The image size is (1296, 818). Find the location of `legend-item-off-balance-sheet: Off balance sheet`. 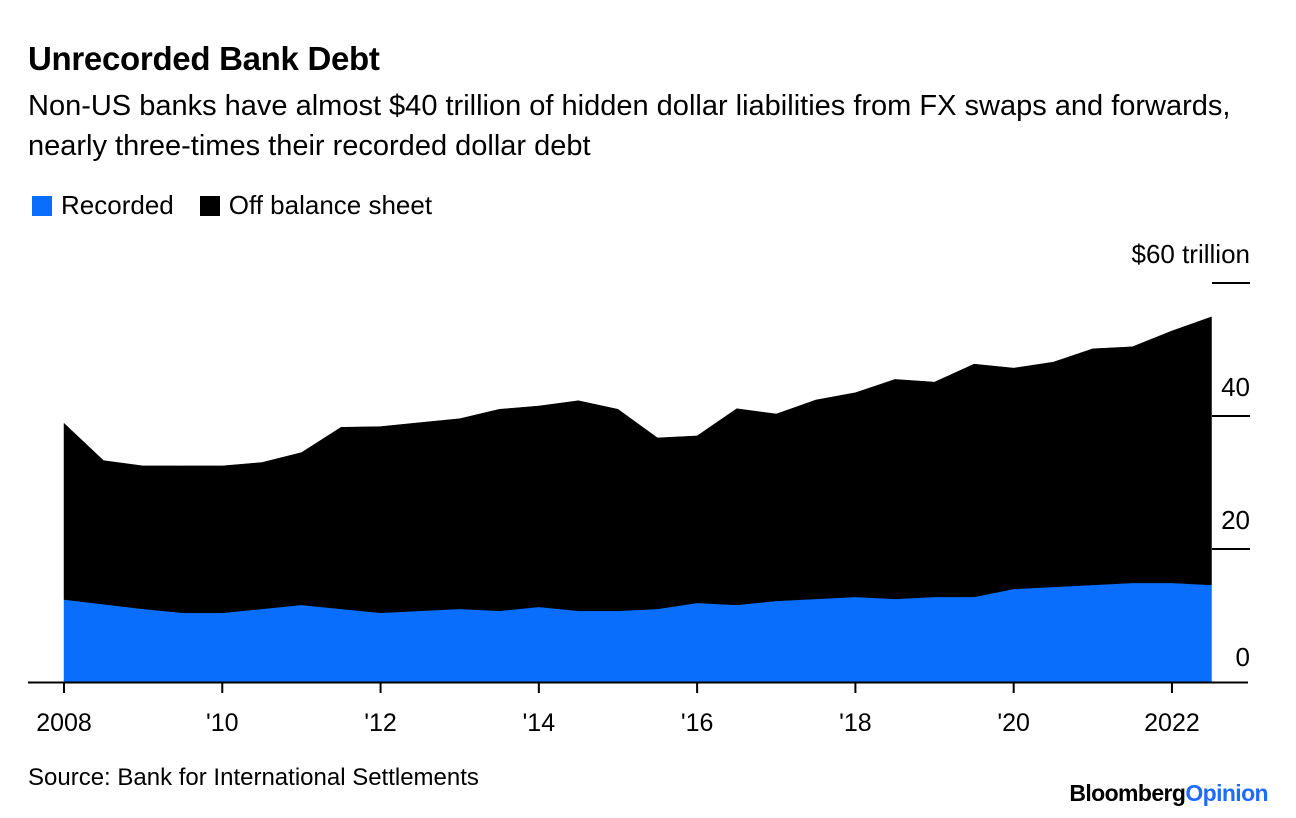

legend-item-off-balance-sheet: Off balance sheet is located at coordinates (316, 205).